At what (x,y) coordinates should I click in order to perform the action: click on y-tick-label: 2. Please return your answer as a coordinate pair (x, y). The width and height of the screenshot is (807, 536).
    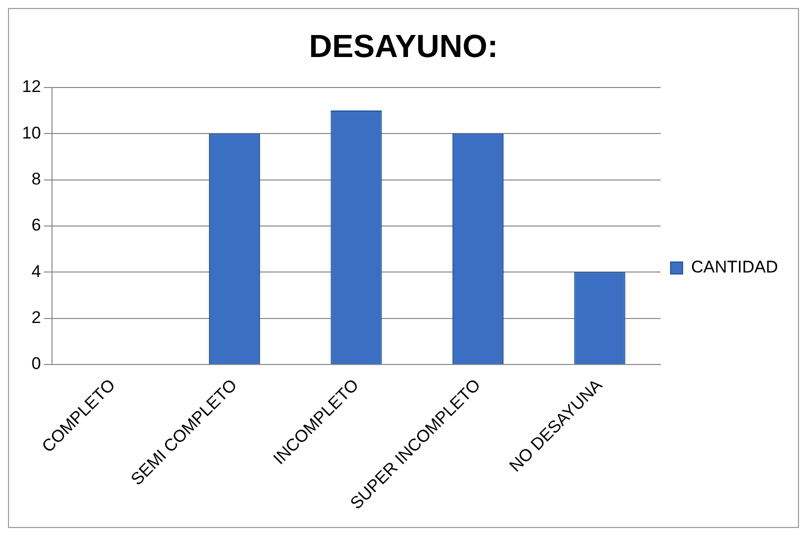
    Looking at the image, I should click on (36, 318).